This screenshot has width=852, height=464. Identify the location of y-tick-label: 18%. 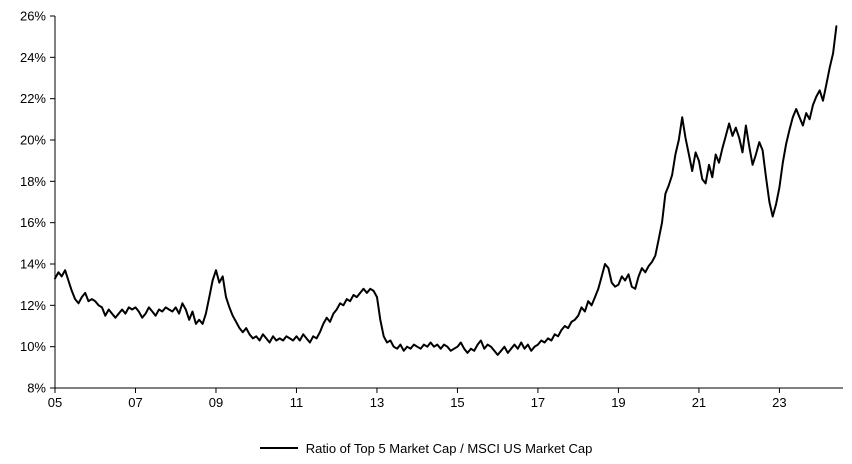
(33, 181).